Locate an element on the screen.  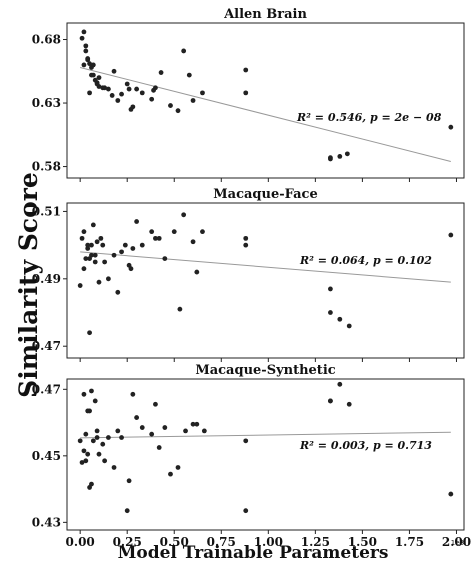
y-axis-label: Similarity Score is located at coordinates (28, 285).